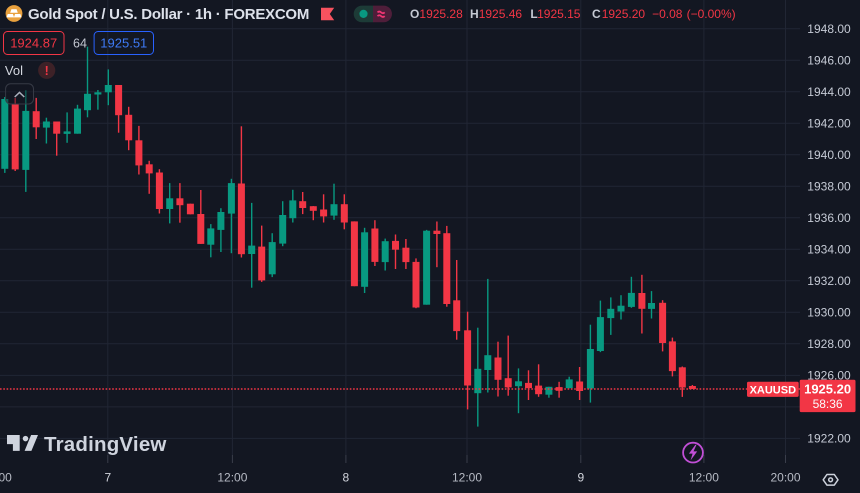 The image size is (860, 493). I want to click on svg-text: 58:36, so click(828, 404).